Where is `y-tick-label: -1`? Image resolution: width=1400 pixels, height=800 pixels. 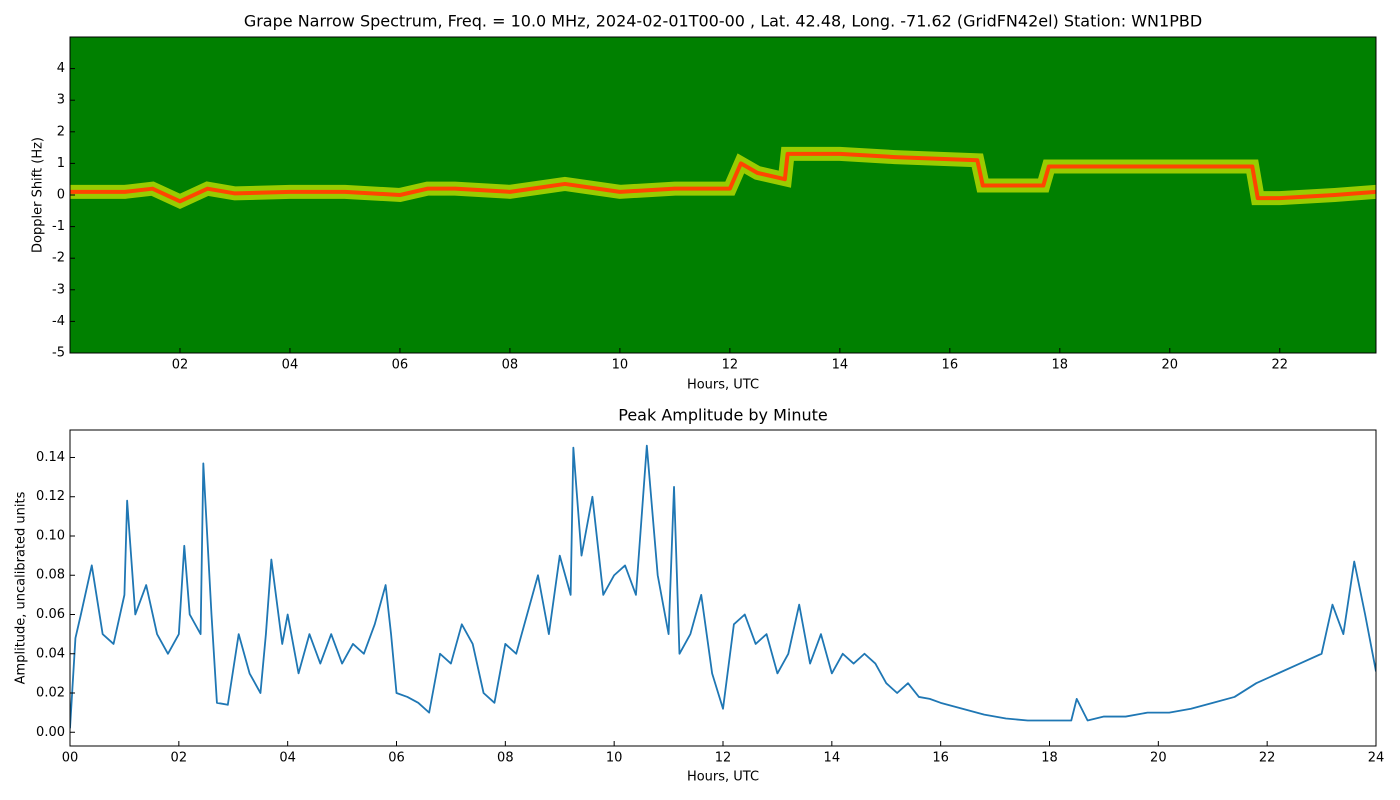 y-tick-label: -1 is located at coordinates (58, 226).